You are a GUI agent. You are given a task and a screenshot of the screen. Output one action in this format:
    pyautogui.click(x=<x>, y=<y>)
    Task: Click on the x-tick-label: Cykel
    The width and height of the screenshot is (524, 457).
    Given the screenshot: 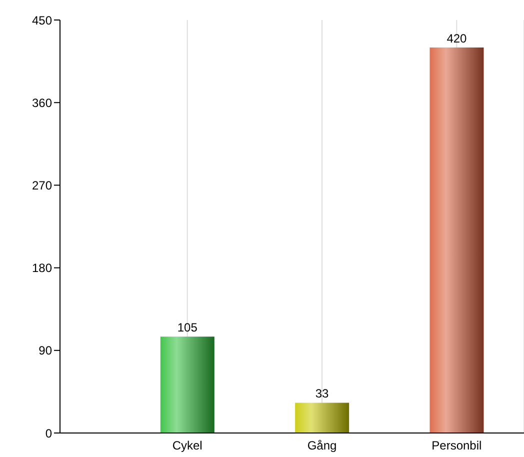 What is the action you would take?
    pyautogui.click(x=187, y=445)
    